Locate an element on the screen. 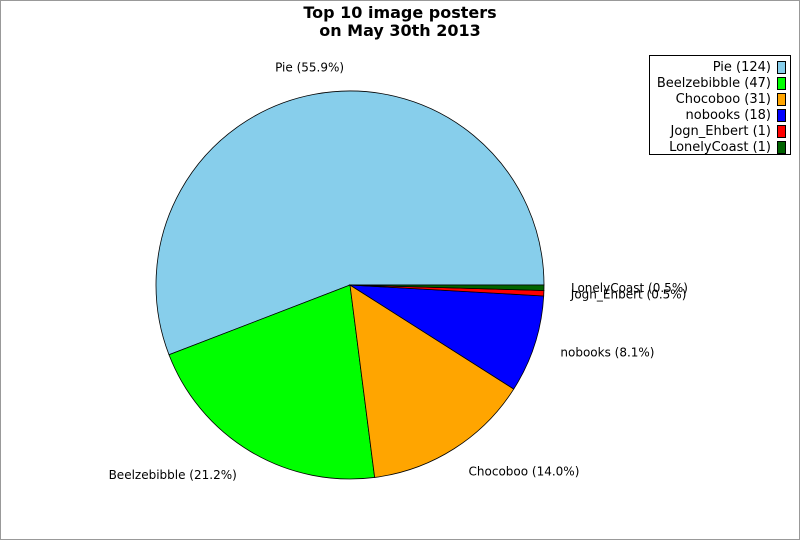  legend-label: LonelyCoast (1) is located at coordinates (720, 147).